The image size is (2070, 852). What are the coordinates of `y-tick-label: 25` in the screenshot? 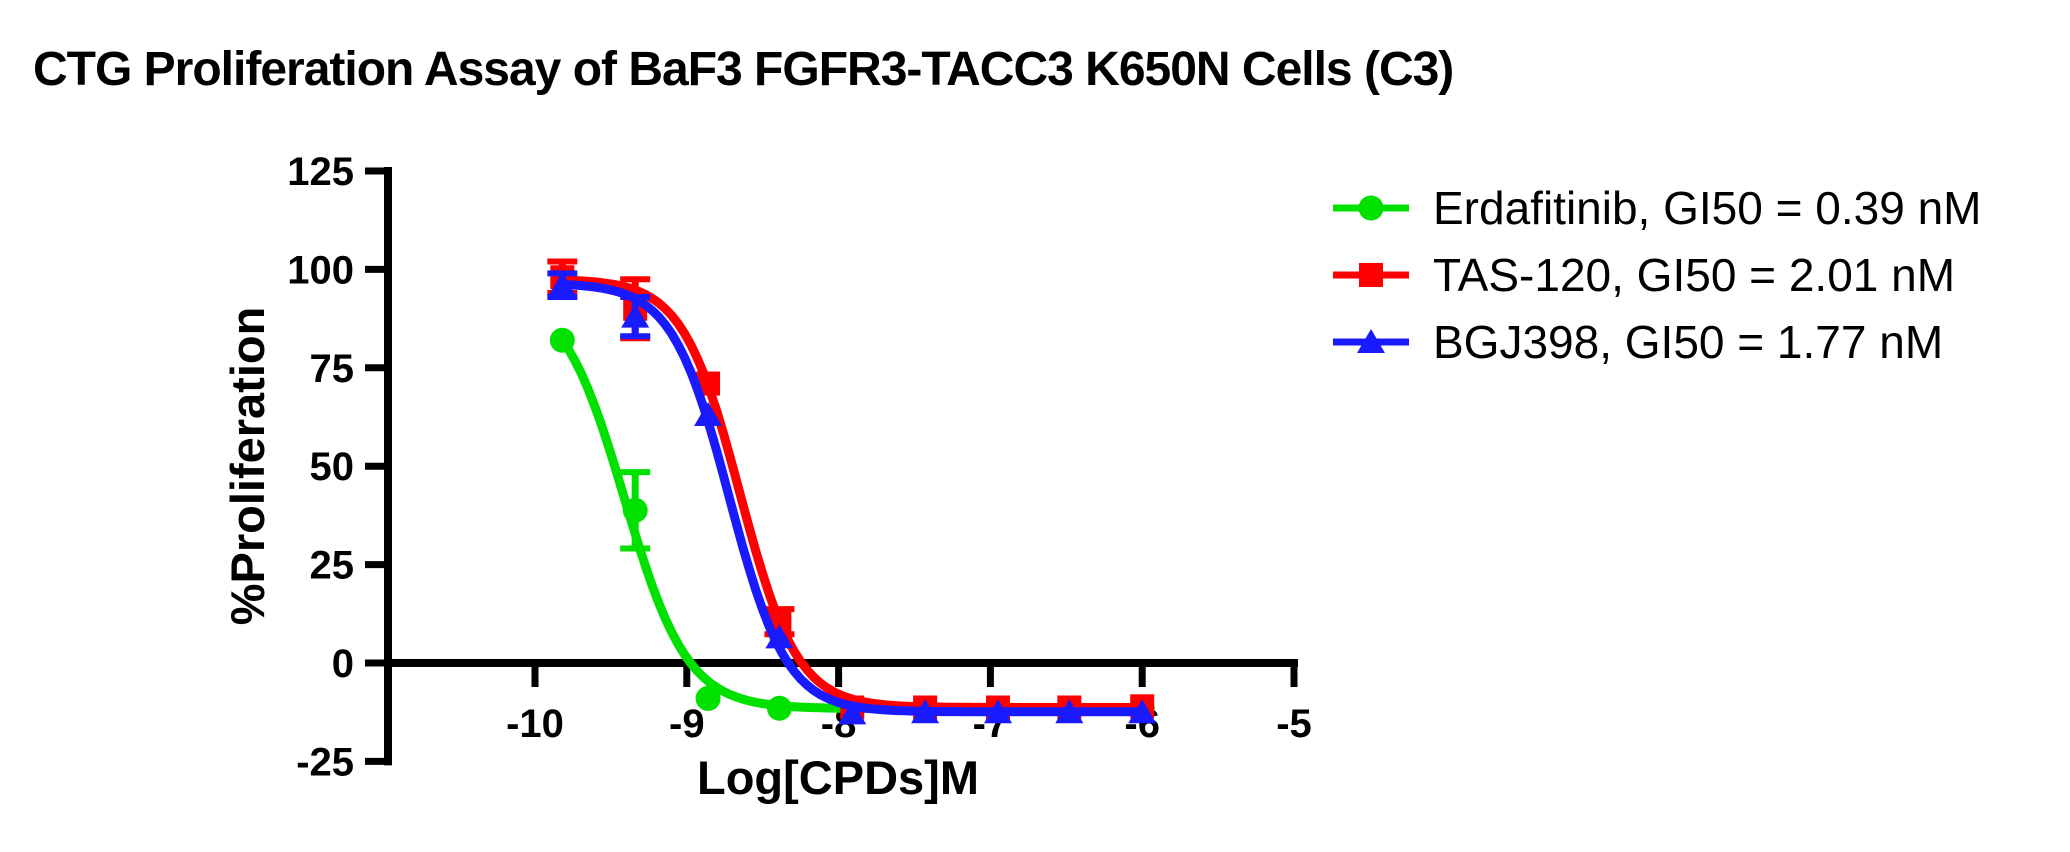 It's located at (332, 566).